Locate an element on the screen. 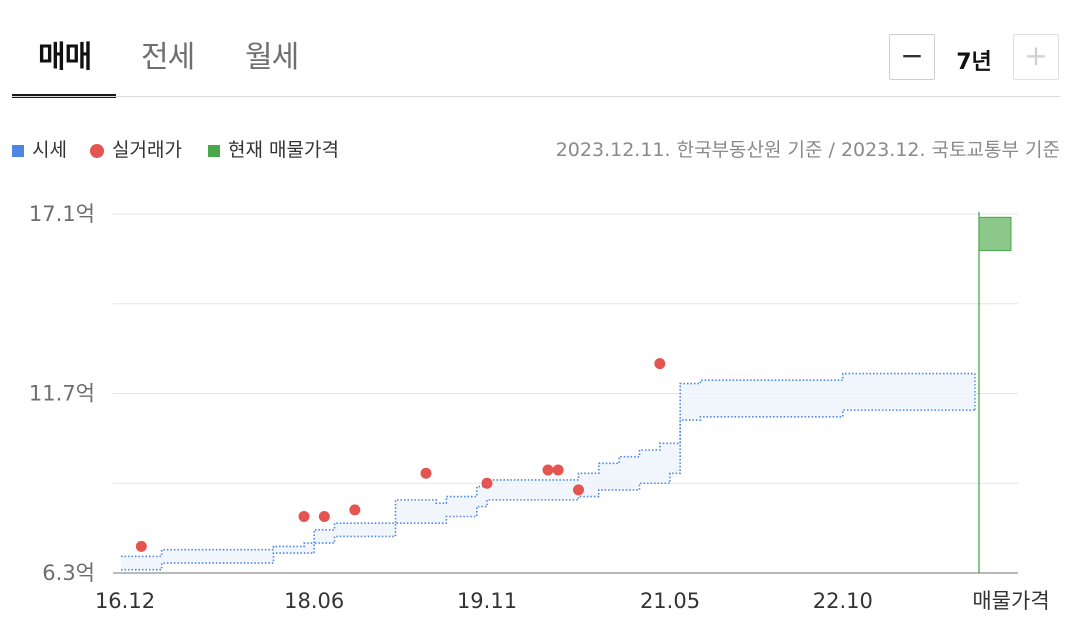 The height and width of the screenshot is (636, 1084). period-stepper: − 7년 + is located at coordinates (974, 58).